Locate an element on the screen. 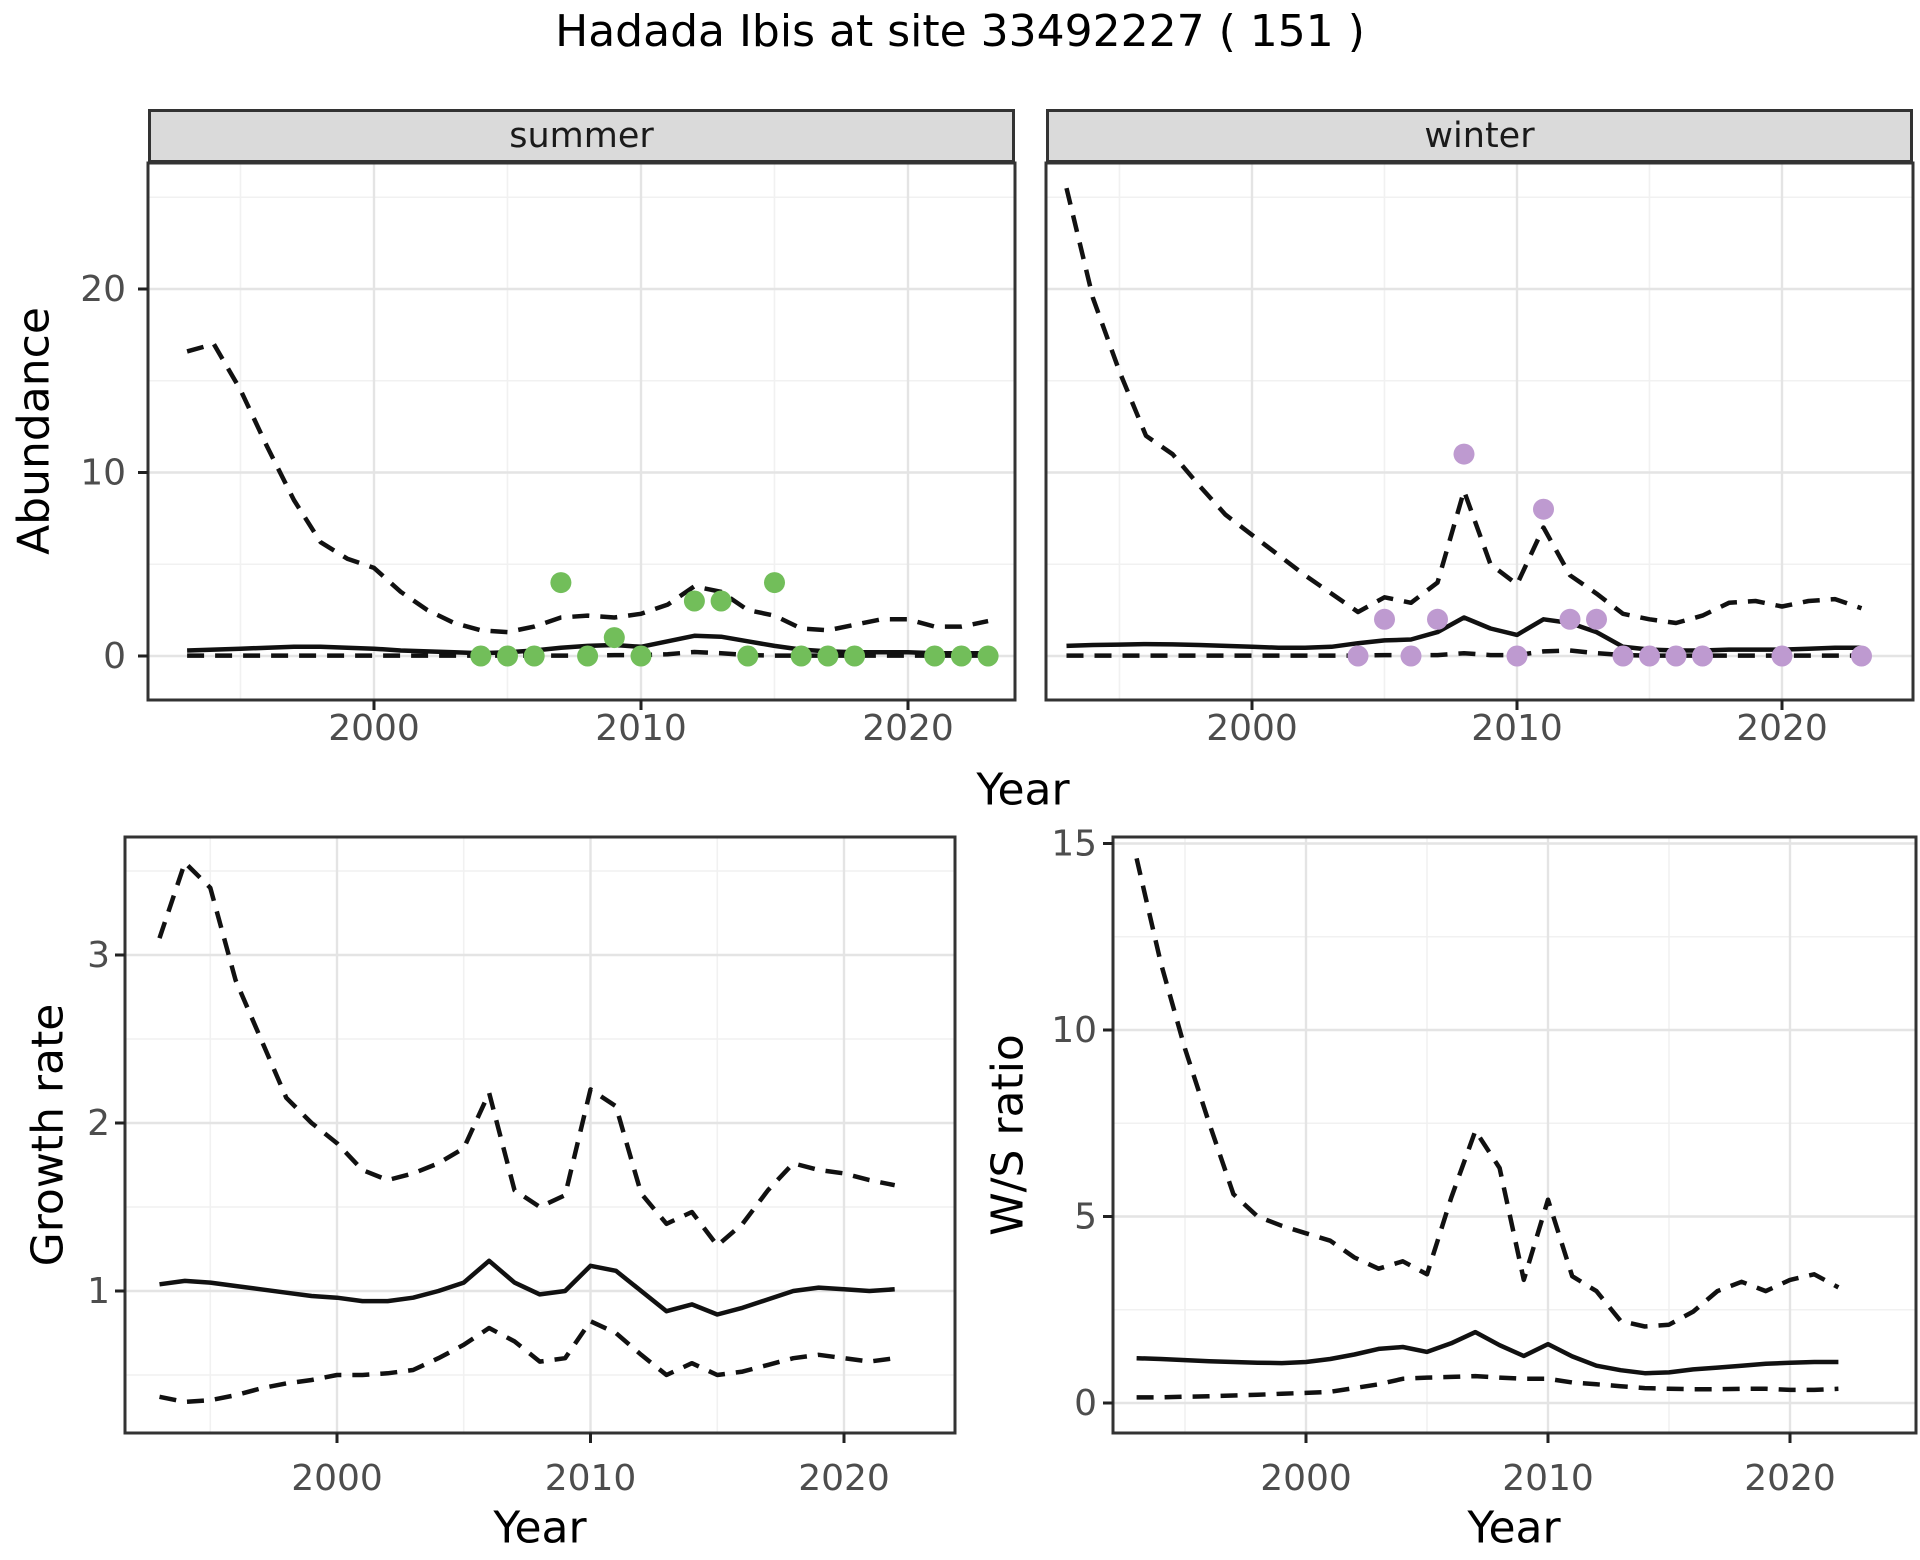  y-axis-title-growth-rate: Growth rate is located at coordinates (48, 1135).